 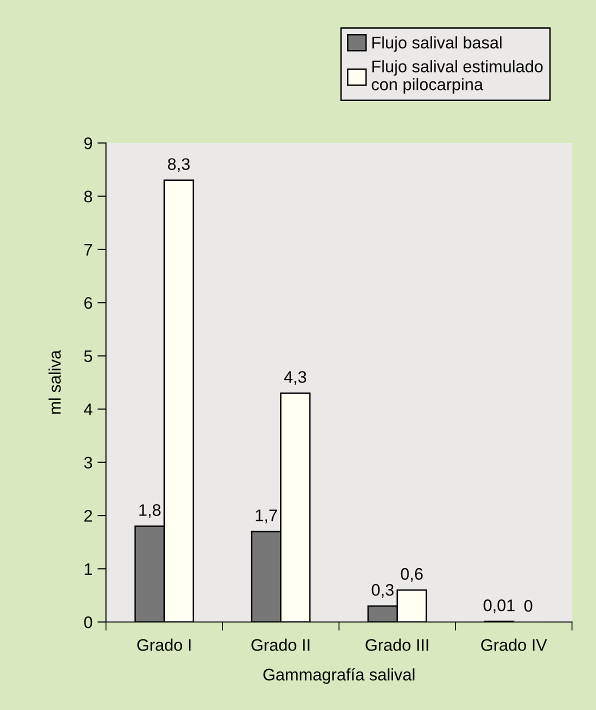 I want to click on x-axis-title: Gammagrafía salival, so click(x=338, y=676).